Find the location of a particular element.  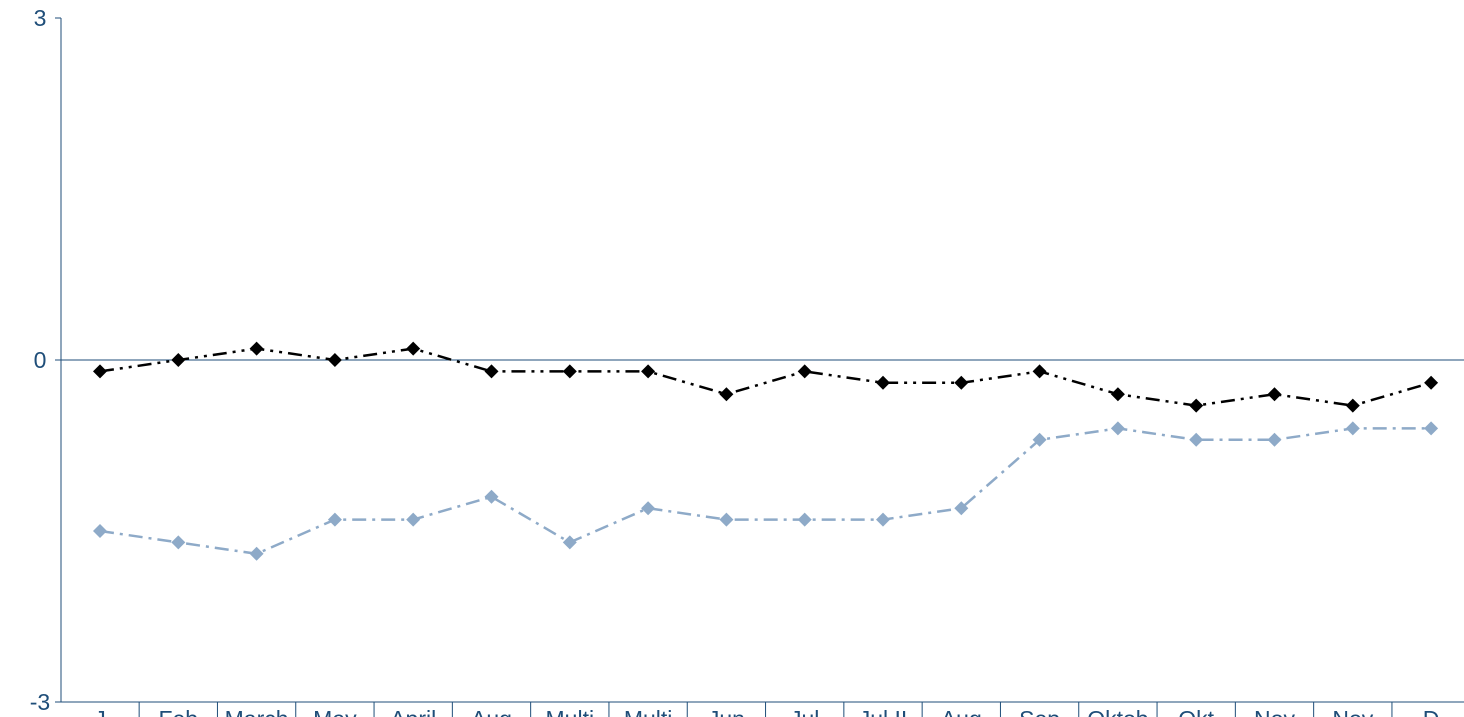

x-tick-label: March is located at coordinates (257, 711).